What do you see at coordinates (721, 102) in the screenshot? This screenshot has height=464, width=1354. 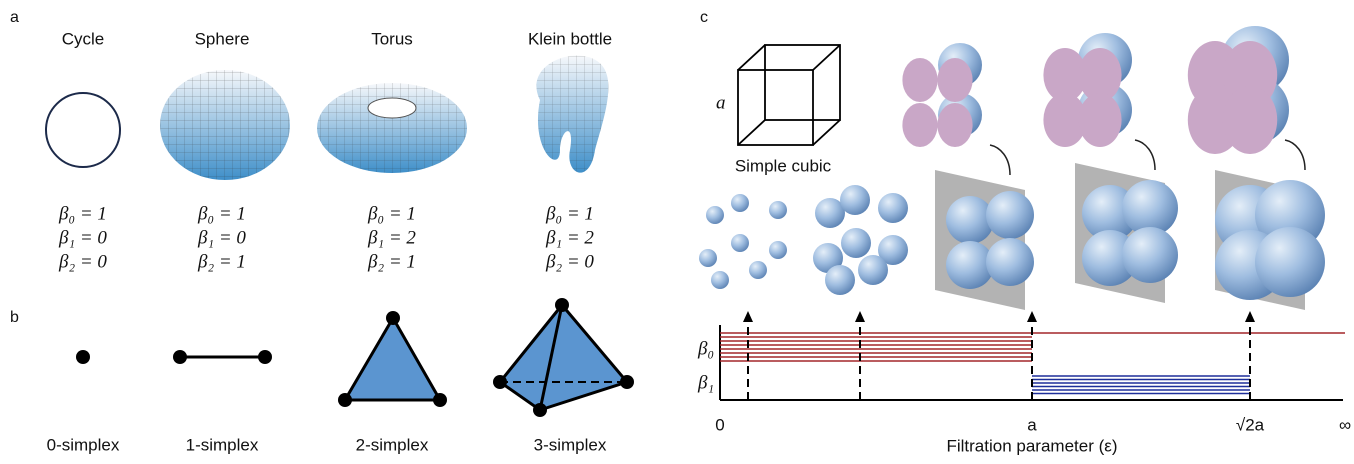 I see `cube-edge-label: a` at bounding box center [721, 102].